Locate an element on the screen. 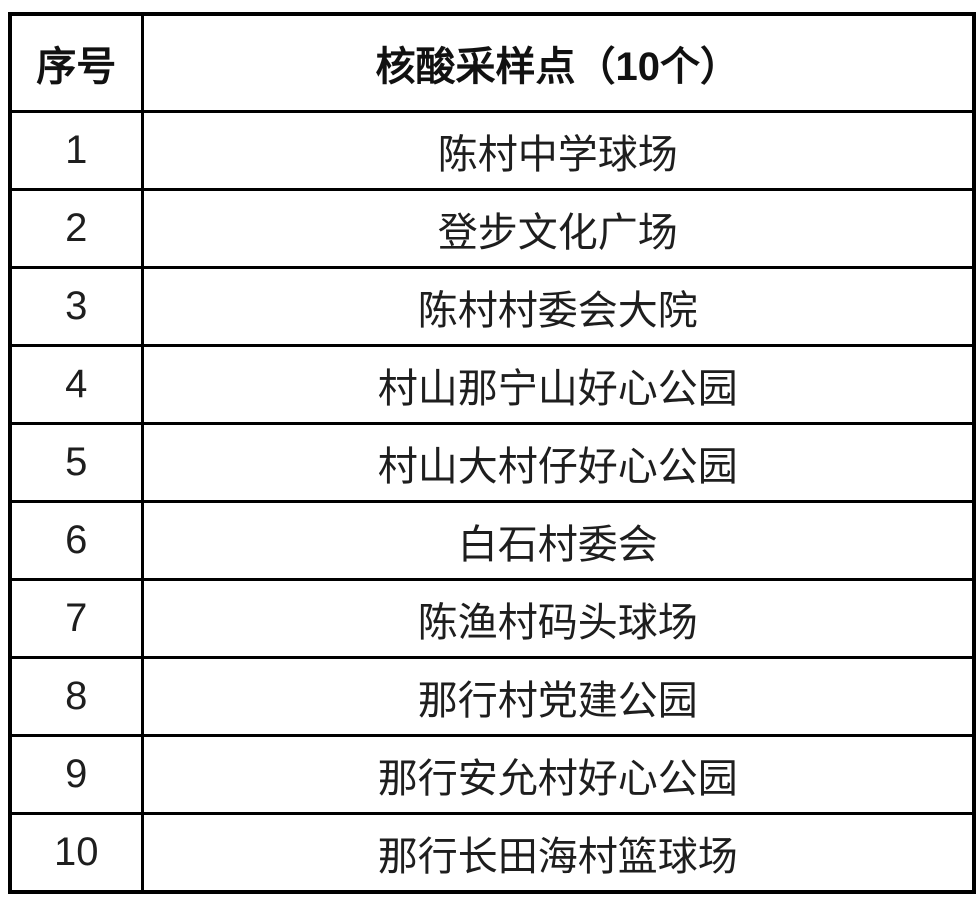 Image resolution: width=976 pixels, height=916 pixels. table-row: 10 那行长田海村篮球场 is located at coordinates (492, 853).